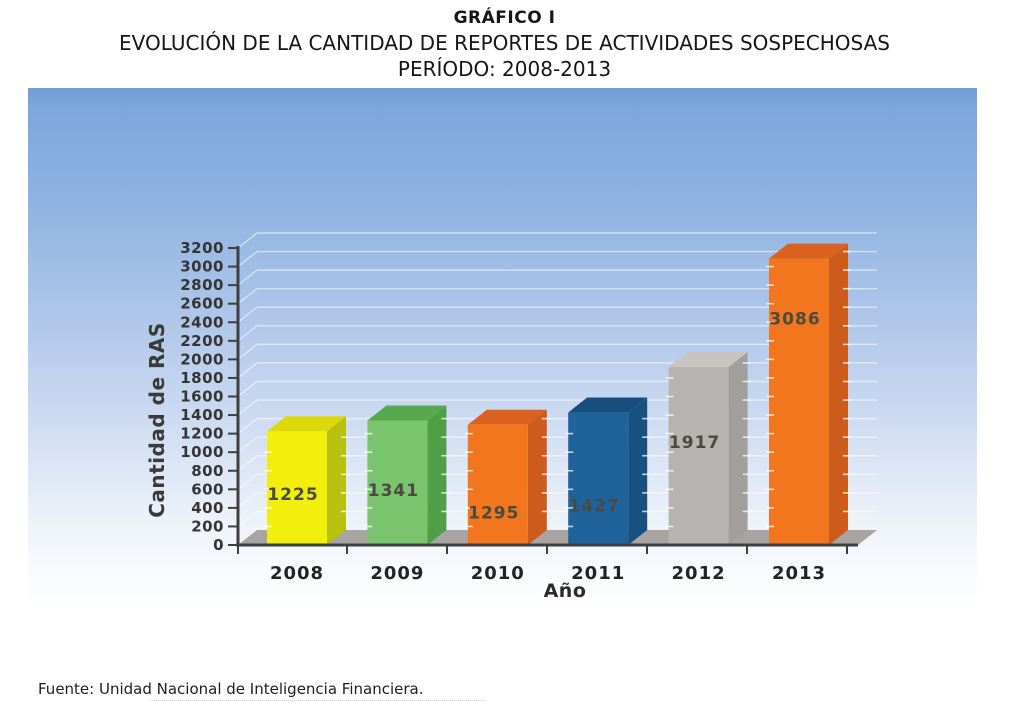  What do you see at coordinates (493, 514) in the screenshot?
I see `bar-value-label: 1295` at bounding box center [493, 514].